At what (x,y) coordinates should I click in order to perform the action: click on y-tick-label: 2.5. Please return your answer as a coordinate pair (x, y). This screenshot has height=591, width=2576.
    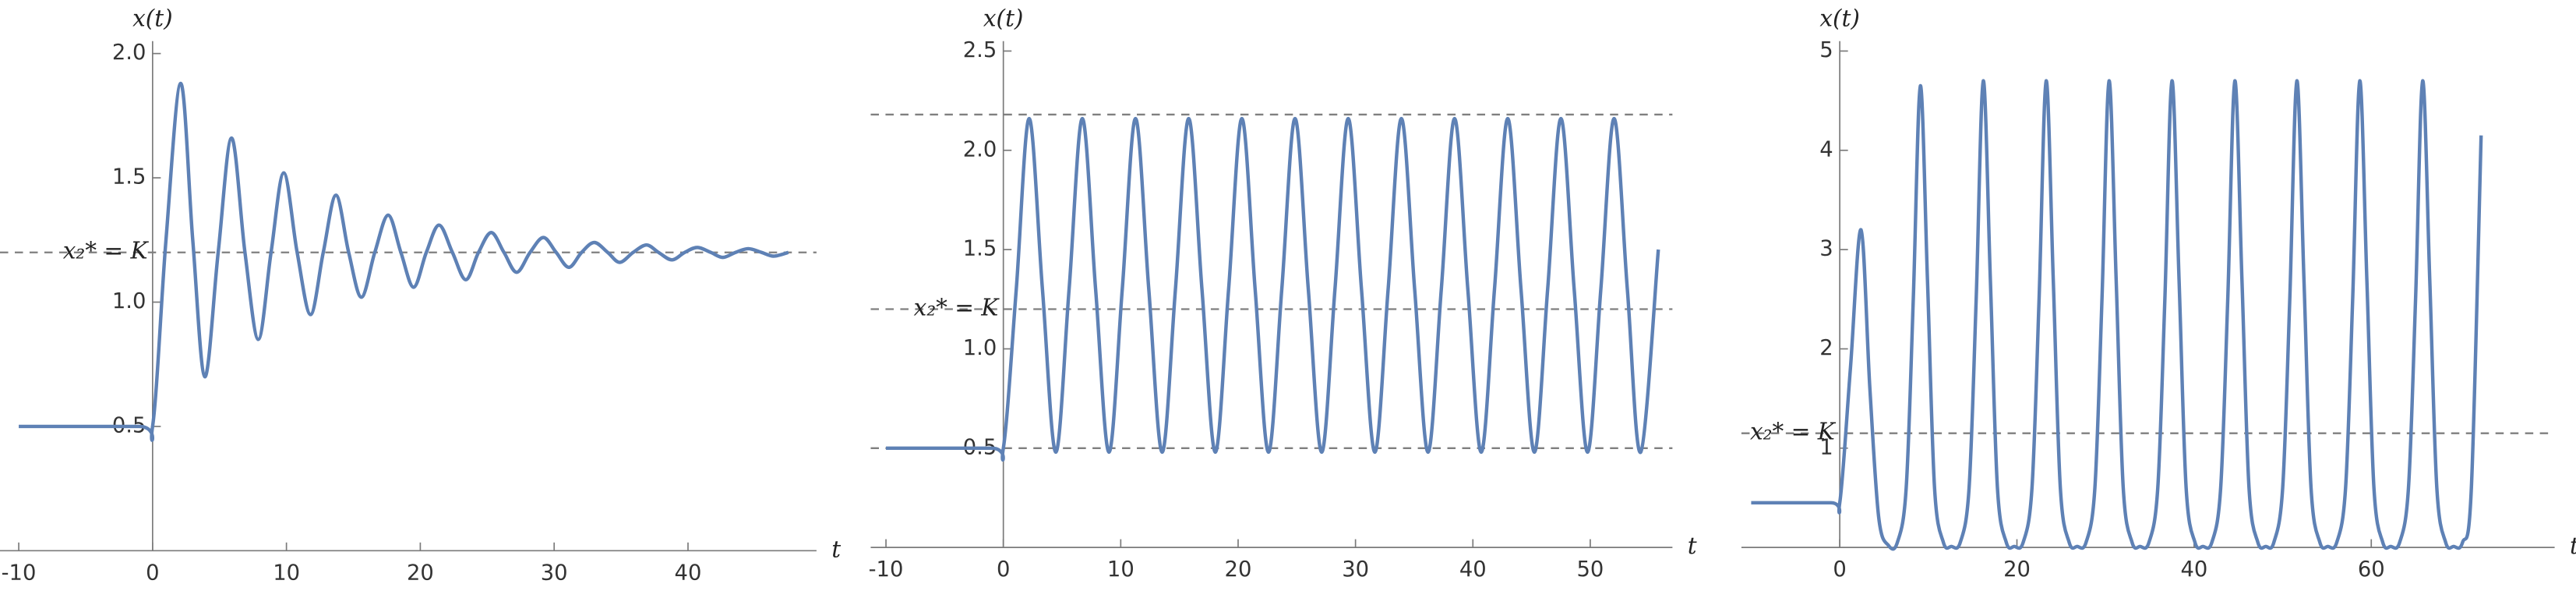
    Looking at the image, I should click on (980, 50).